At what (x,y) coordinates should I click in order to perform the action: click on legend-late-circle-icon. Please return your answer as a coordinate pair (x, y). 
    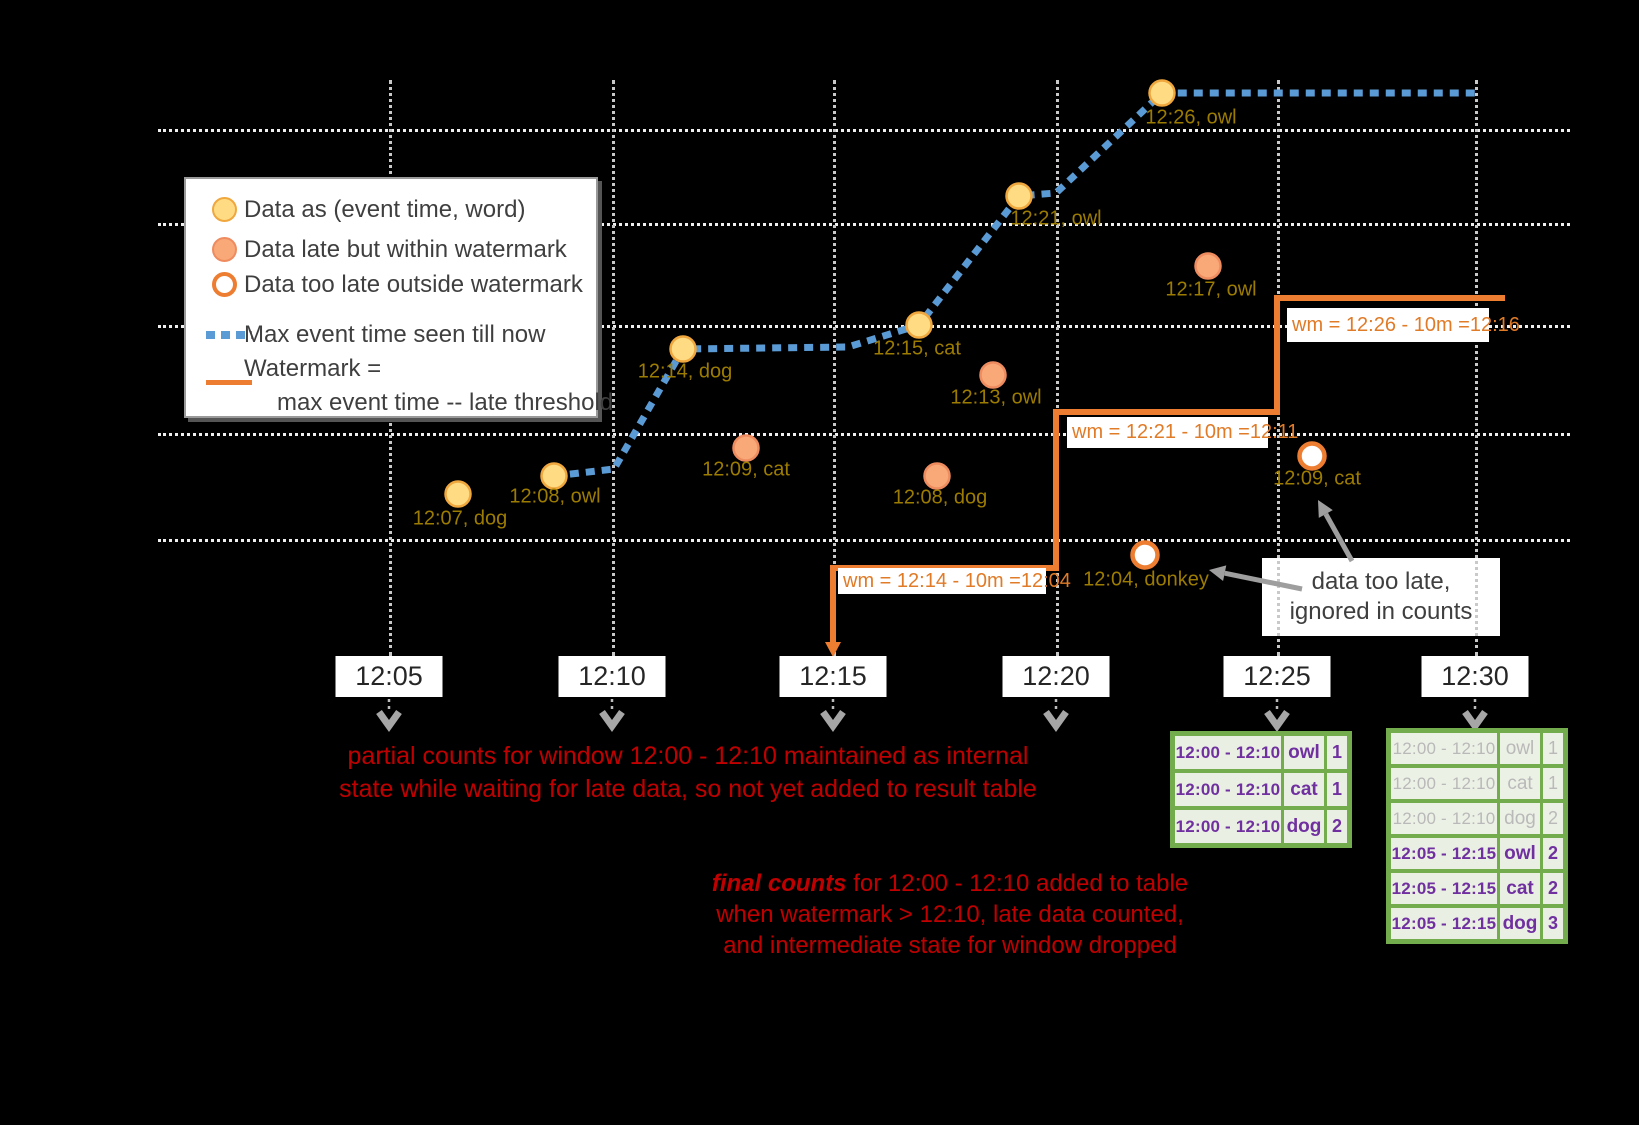
    Looking at the image, I should click on (224, 249).